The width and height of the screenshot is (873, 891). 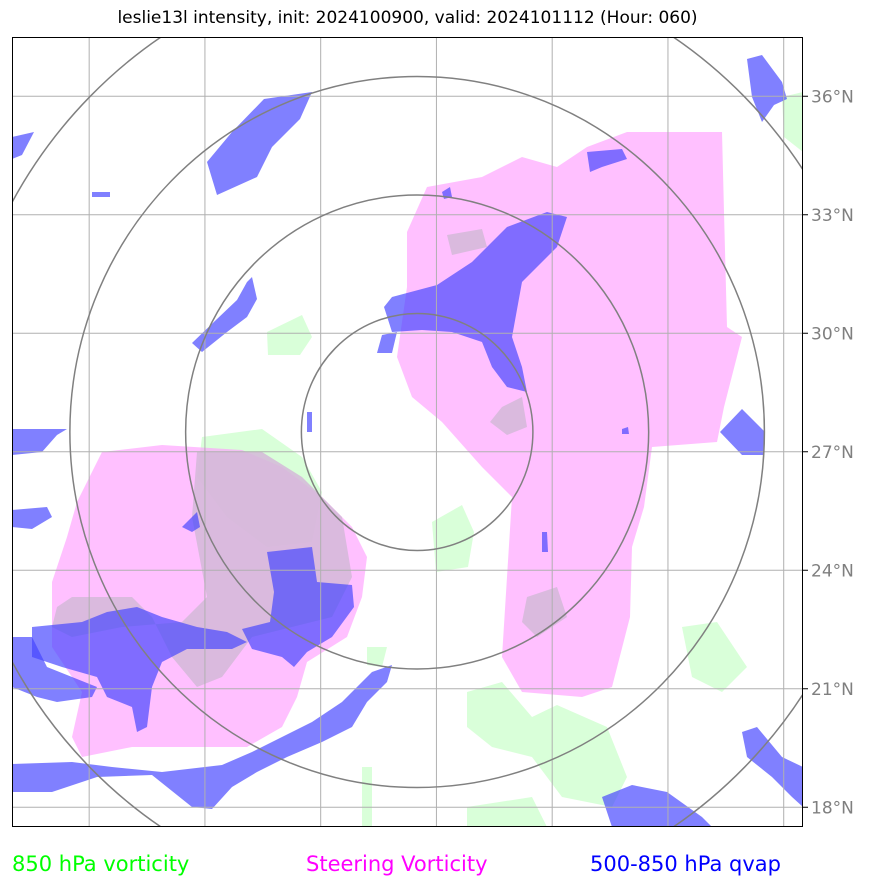 What do you see at coordinates (832, 808) in the screenshot?
I see `lat-tick-label: 18°N` at bounding box center [832, 808].